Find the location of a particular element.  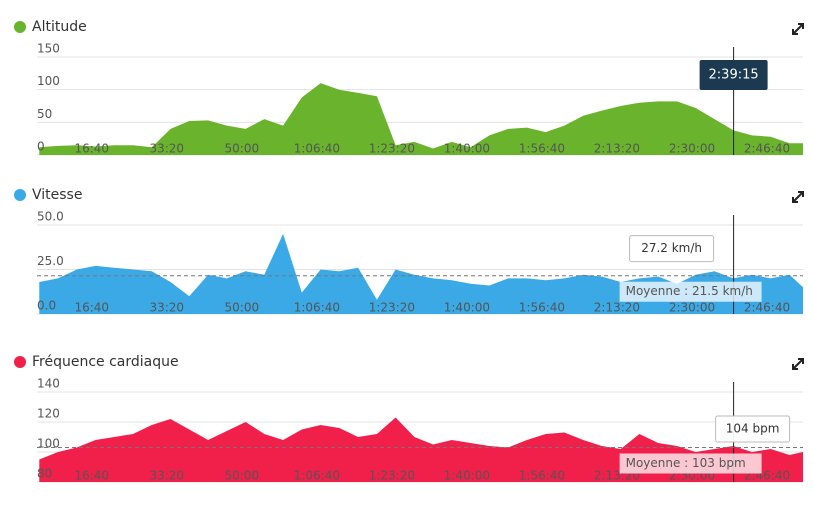

chart-title: Vitesse is located at coordinates (57, 195).